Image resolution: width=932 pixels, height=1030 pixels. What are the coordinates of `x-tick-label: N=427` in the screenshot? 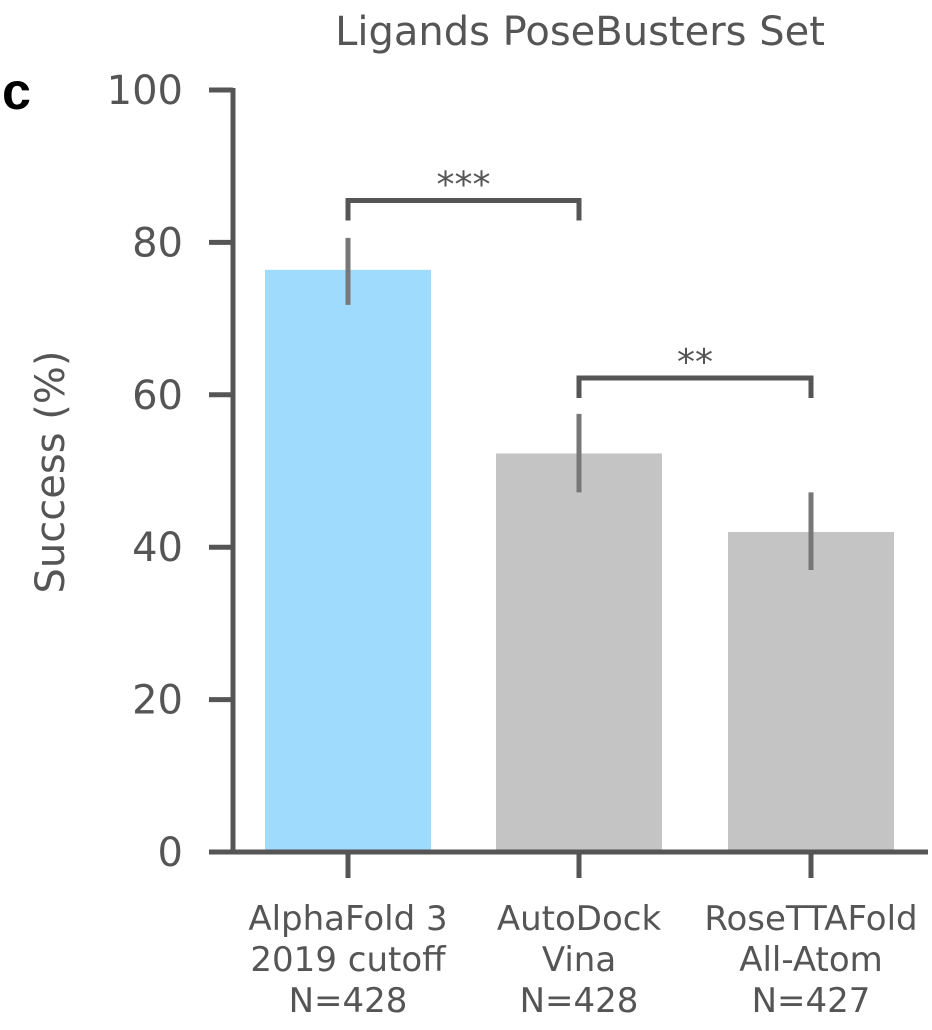 It's located at (811, 1001).